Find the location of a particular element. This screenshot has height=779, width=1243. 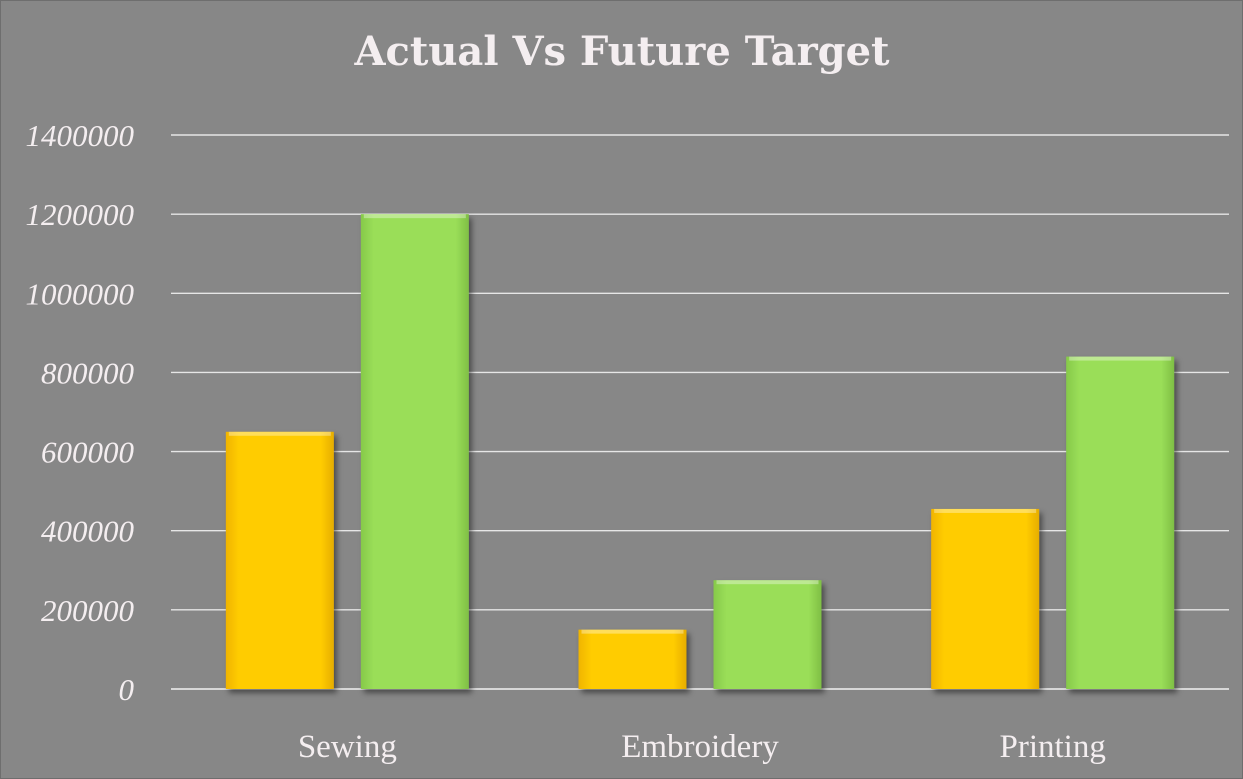

x-category-label-embroidery: Embroidery is located at coordinates (700, 747).